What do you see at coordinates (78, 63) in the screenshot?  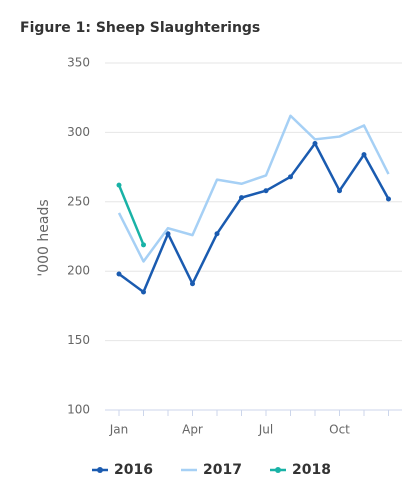 I see `y-tick-label: 350` at bounding box center [78, 63].